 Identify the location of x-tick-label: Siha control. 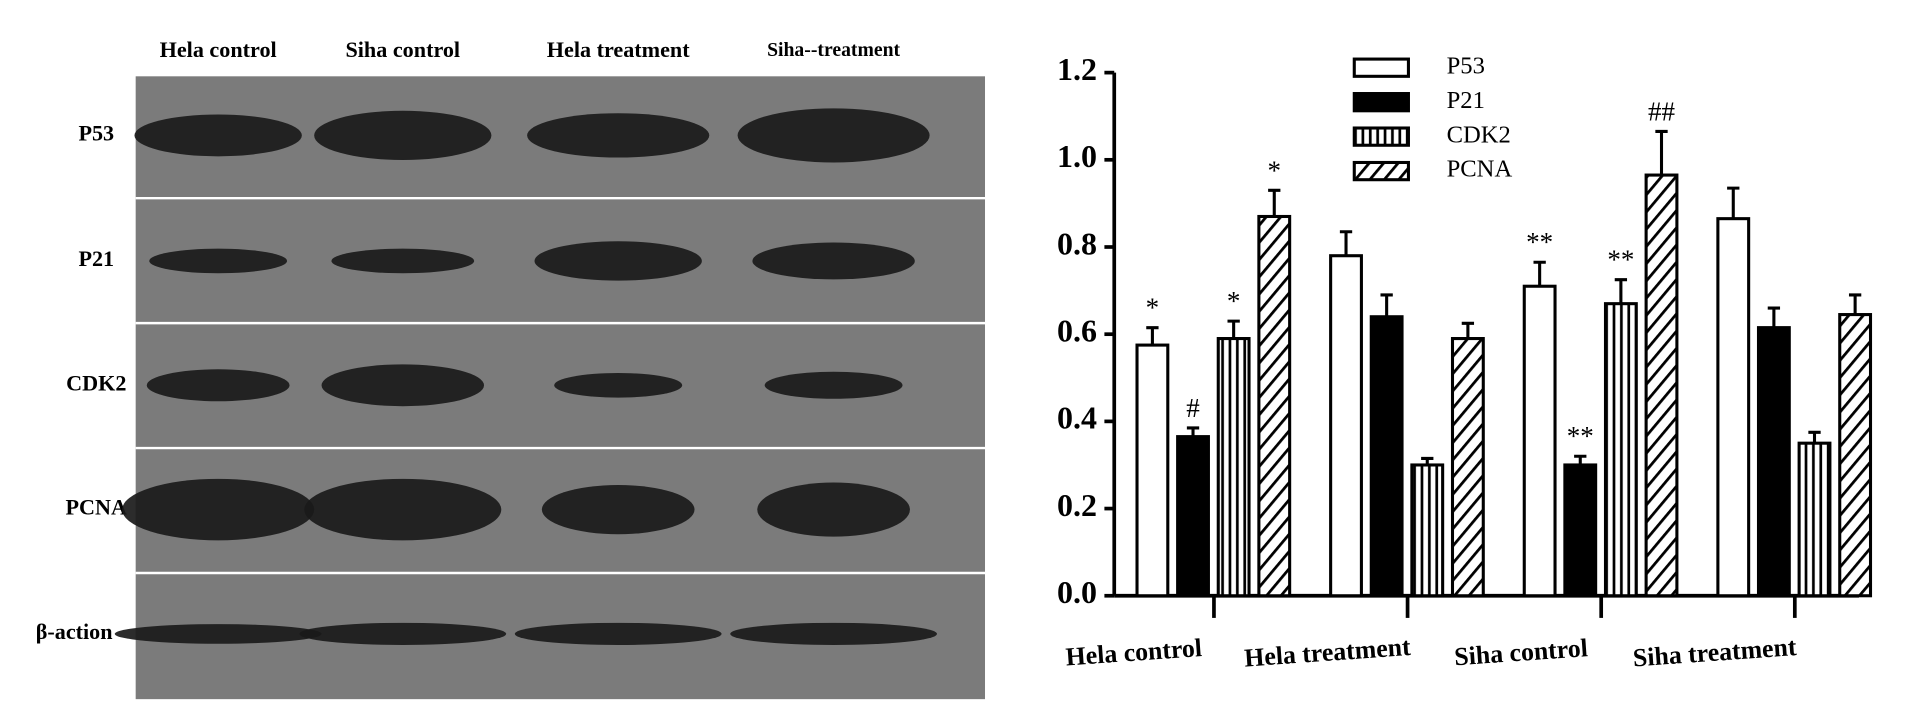
(1520, 652).